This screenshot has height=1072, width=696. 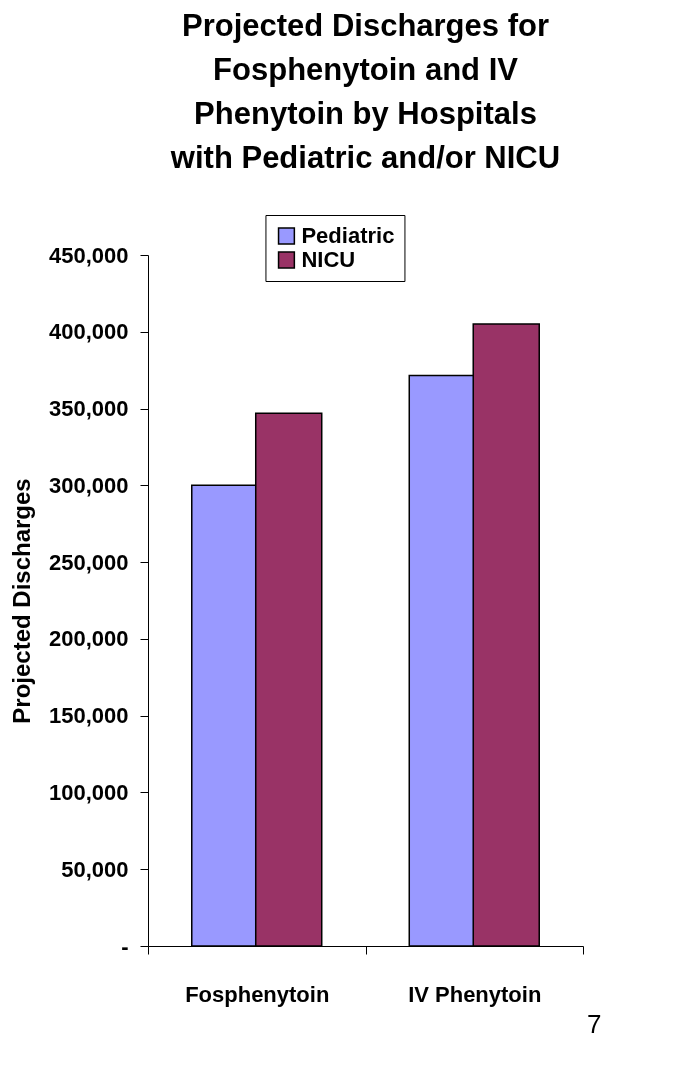 I want to click on legend-label: NICU, so click(x=328, y=259).